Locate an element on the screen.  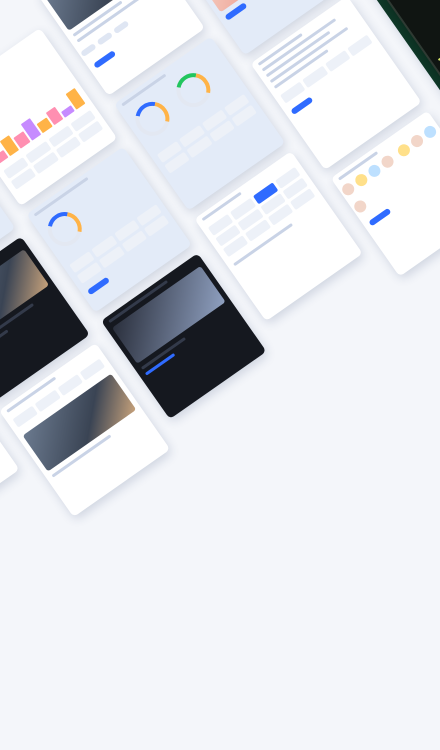
primary-button is located at coordinates (380, 217).